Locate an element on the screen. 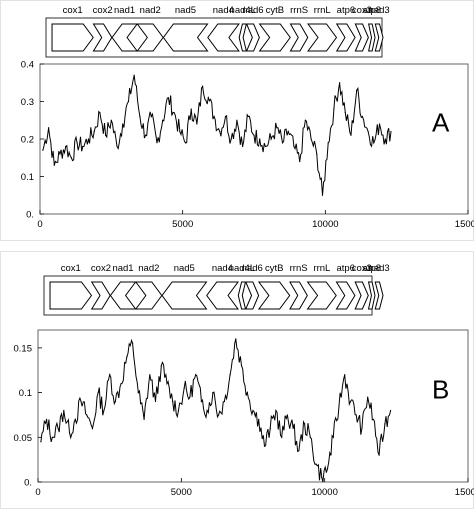 Image resolution: width=474 pixels, height=521 pixels. gene-label-atp8: atp8 is located at coordinates (372, 10).